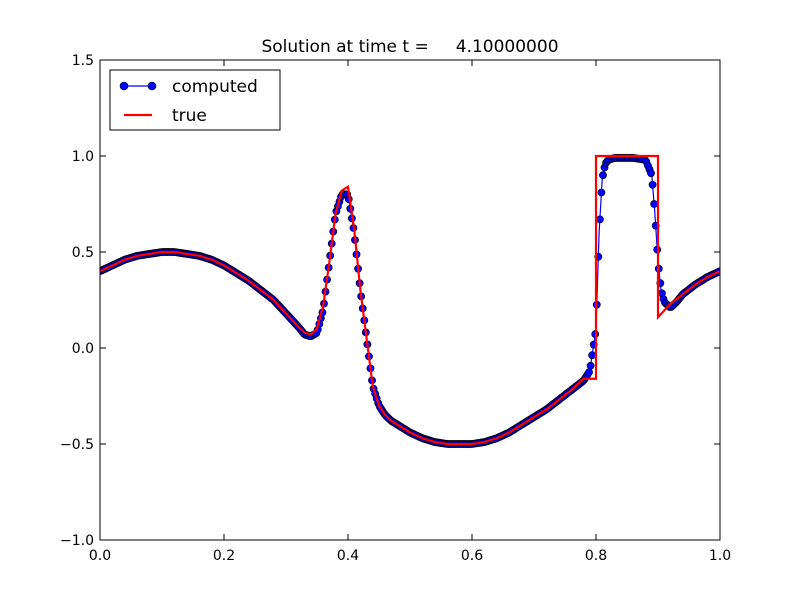  What do you see at coordinates (215, 87) in the screenshot?
I see `legend-label-computed: computed` at bounding box center [215, 87].